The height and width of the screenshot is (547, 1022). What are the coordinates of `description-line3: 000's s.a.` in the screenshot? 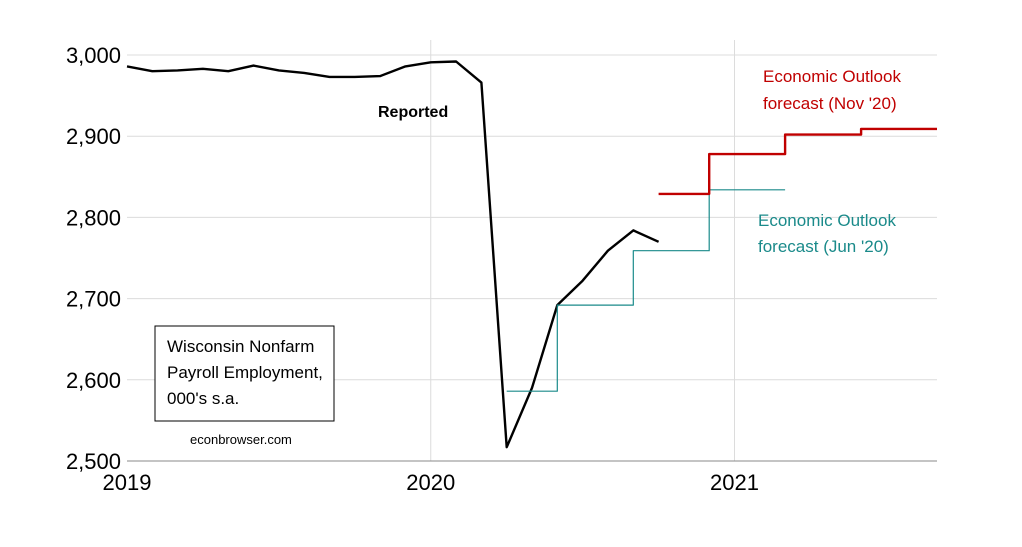 It's located at (203, 398).